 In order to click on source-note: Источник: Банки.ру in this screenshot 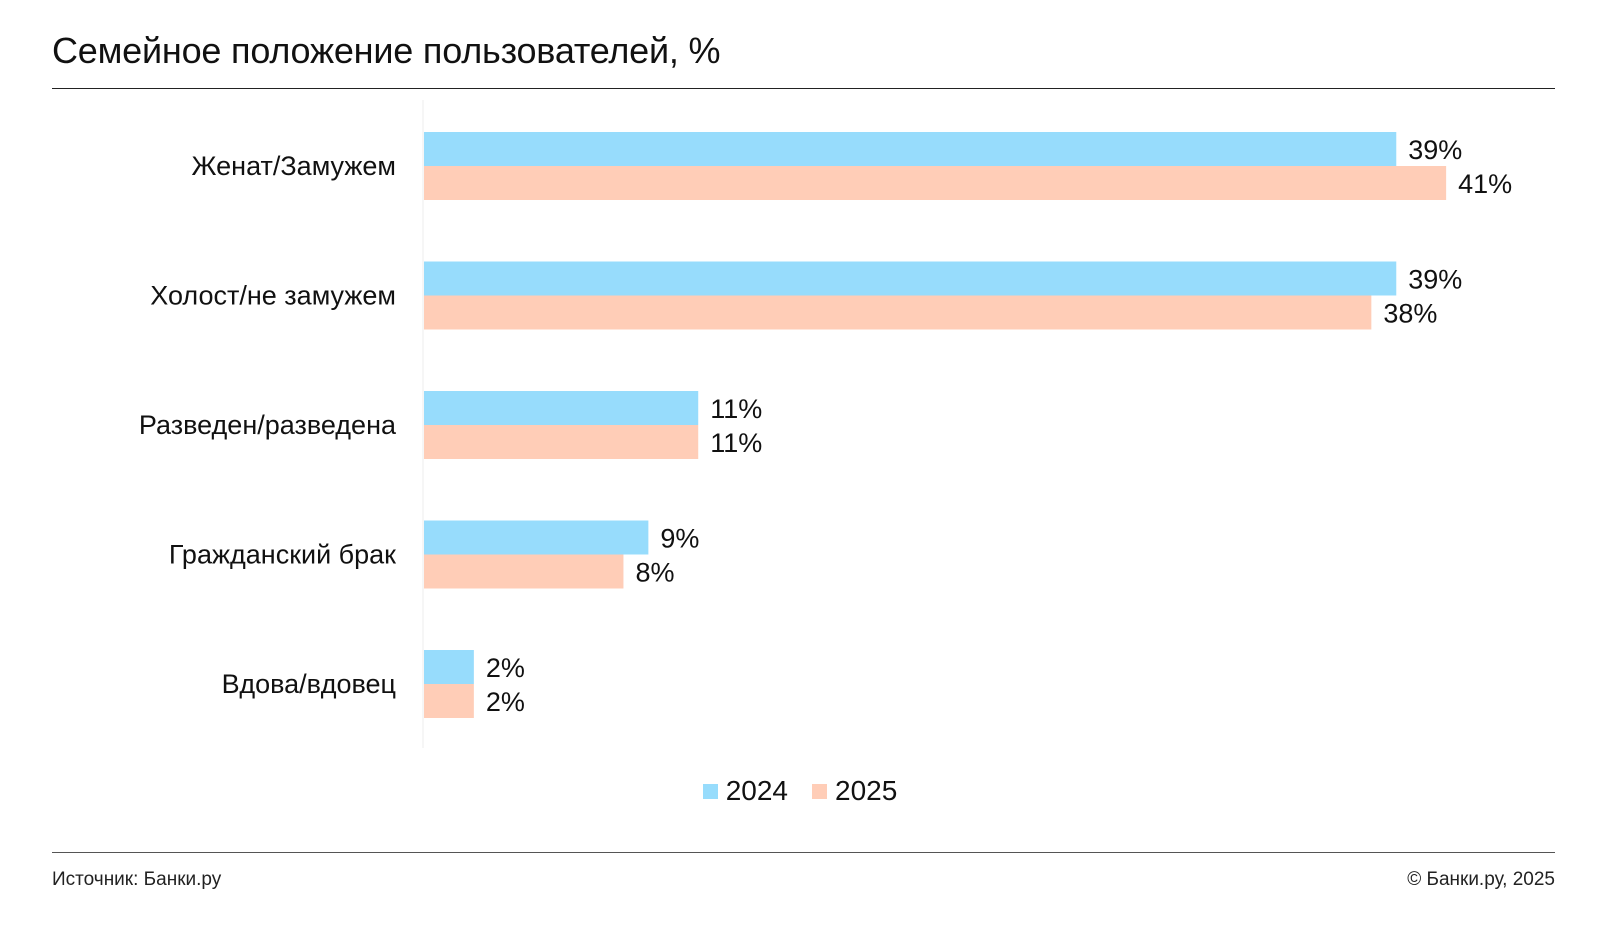, I will do `click(137, 879)`.